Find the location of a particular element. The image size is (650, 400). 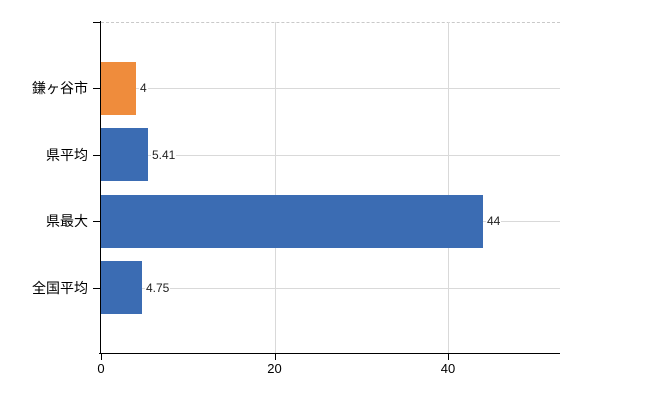

bar-value-label: 44 is located at coordinates (494, 221).